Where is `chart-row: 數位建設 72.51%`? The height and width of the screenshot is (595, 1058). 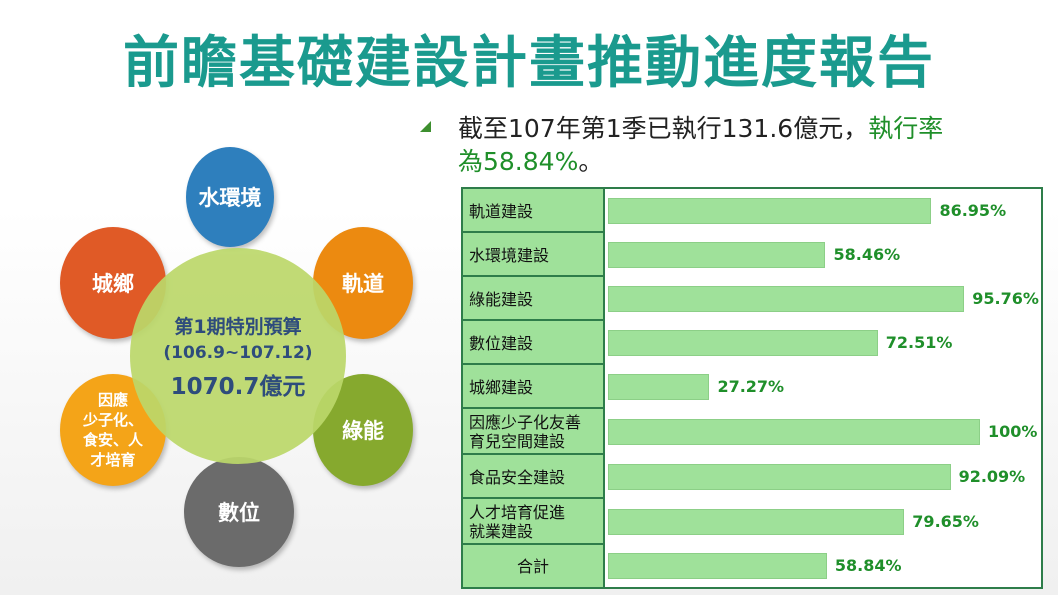
chart-row: 數位建設 72.51% is located at coordinates (752, 343).